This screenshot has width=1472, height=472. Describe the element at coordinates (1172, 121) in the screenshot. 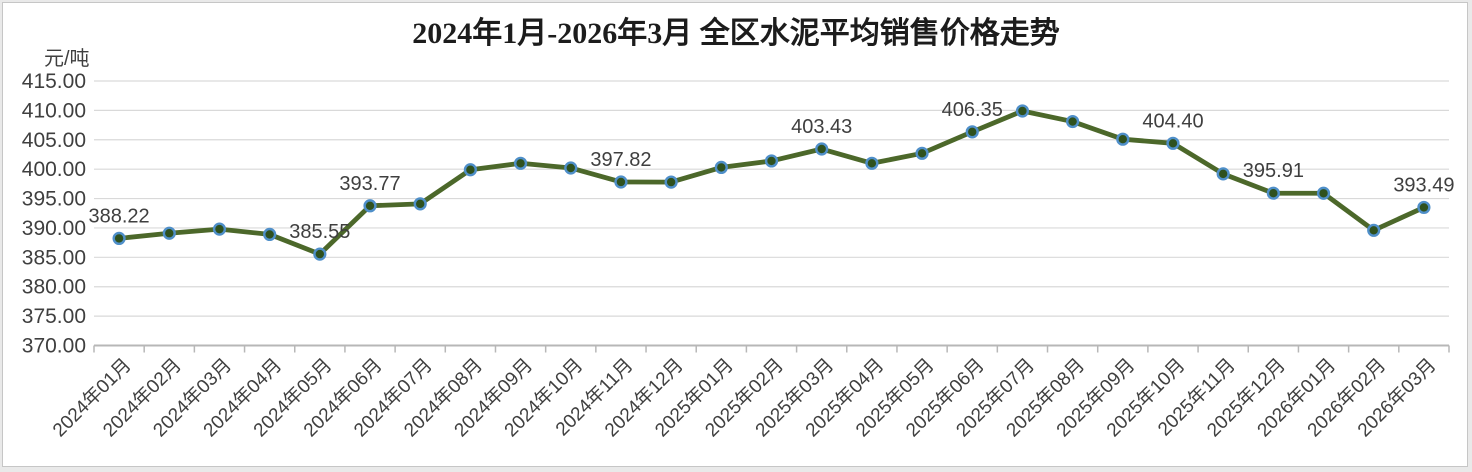

I see `data-point-label: 404.40` at that location.